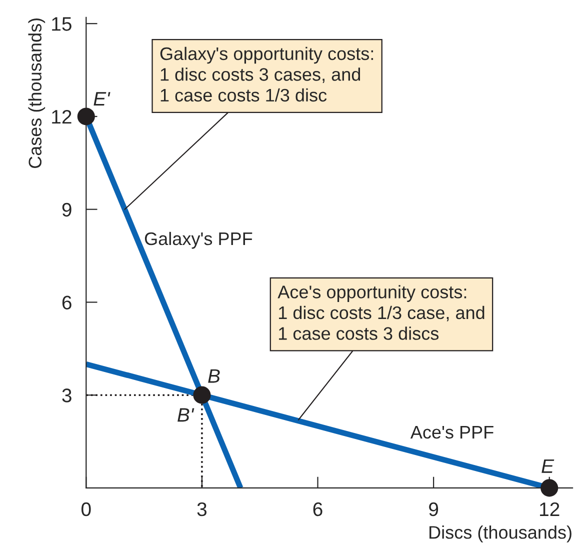  Describe the element at coordinates (317, 509) in the screenshot. I see `x-tick-label: 6` at that location.